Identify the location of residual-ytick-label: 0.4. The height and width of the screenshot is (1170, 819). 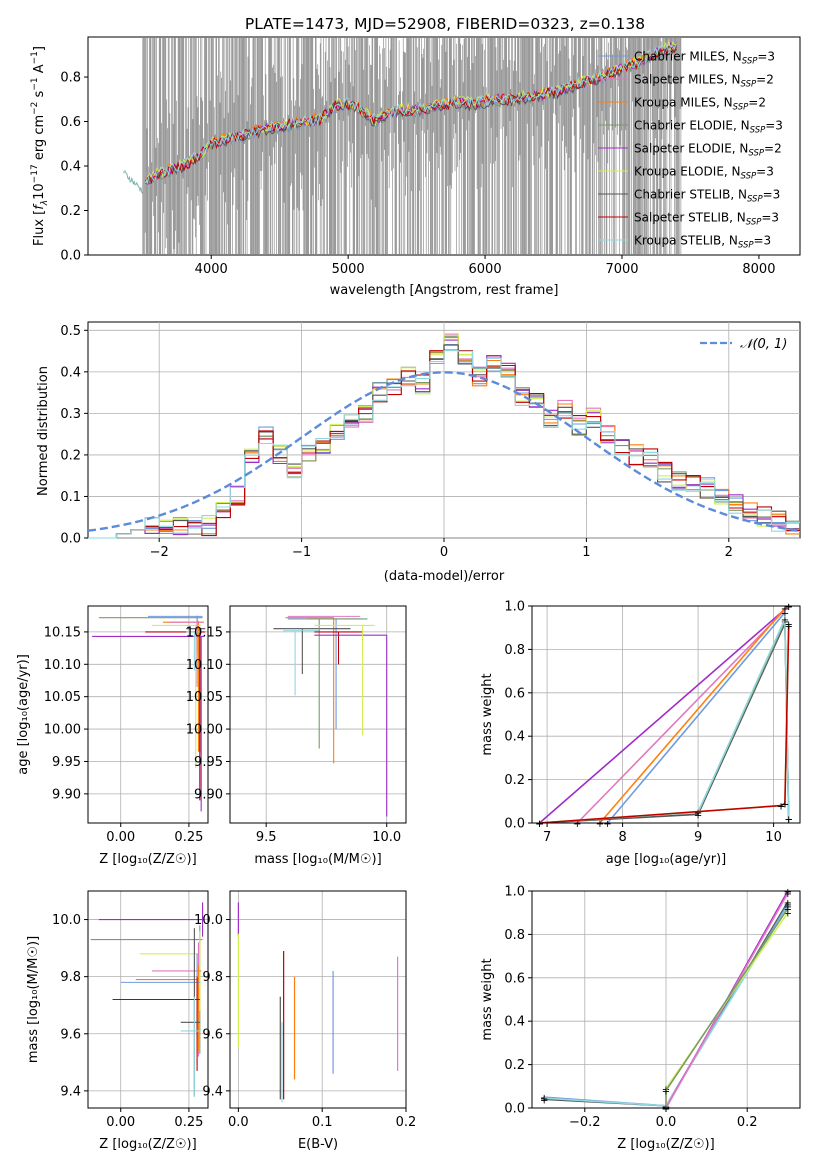
(70, 372).